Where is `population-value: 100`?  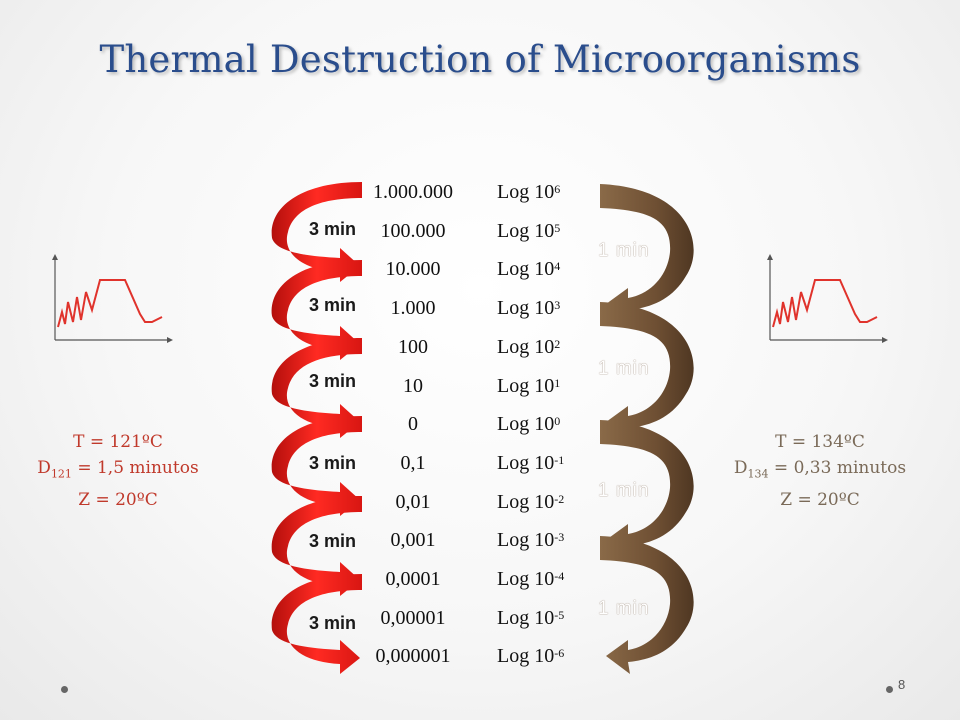
population-value: 100 is located at coordinates (413, 346).